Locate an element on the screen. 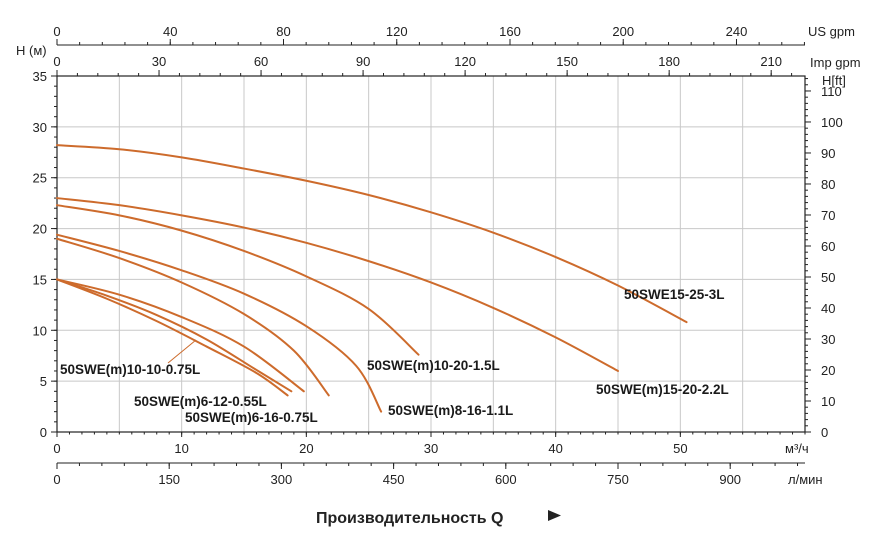 The image size is (880, 543). imp-gpm-tick-label: 180 is located at coordinates (669, 61).